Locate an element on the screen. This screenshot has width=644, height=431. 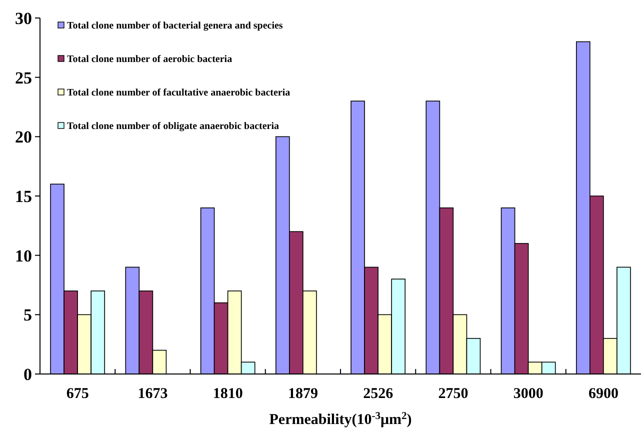
legend-label: Total clone number of obligate anaerobic bacteria is located at coordinates (173, 126).